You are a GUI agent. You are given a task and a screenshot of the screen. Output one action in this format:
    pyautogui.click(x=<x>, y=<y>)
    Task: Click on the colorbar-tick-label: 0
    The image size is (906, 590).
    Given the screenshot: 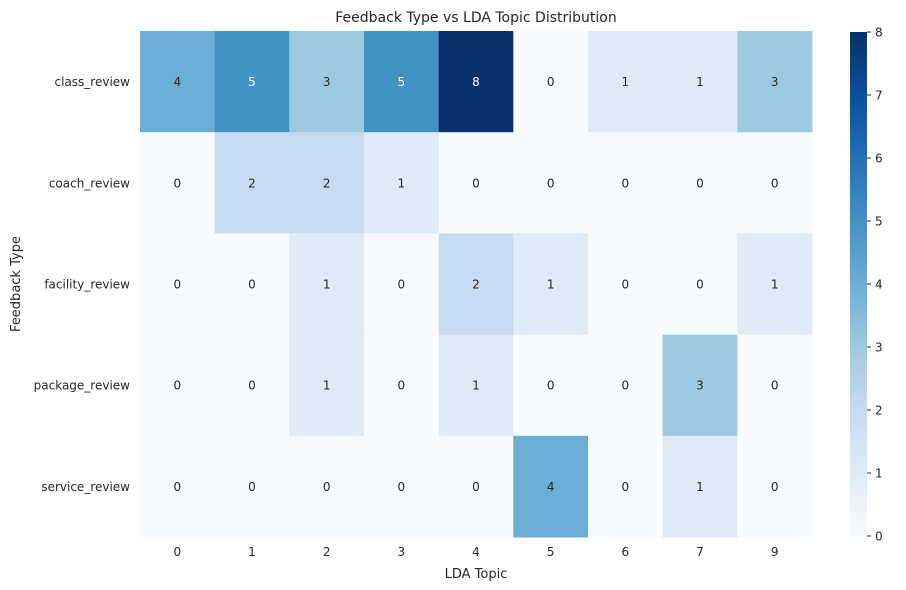 What is the action you would take?
    pyautogui.click(x=879, y=537)
    